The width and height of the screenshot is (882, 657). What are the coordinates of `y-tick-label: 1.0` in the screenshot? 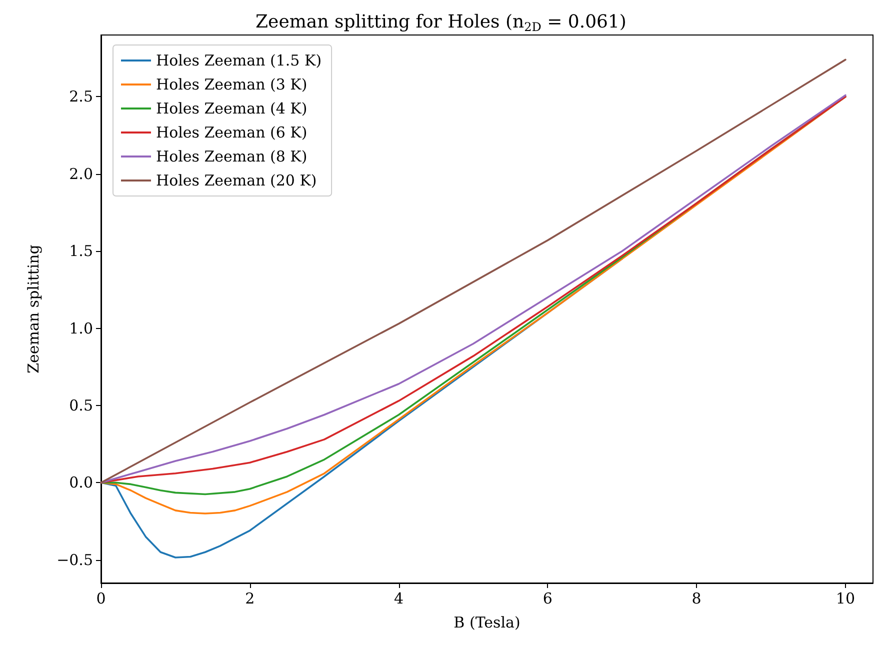 It's located at (81, 328).